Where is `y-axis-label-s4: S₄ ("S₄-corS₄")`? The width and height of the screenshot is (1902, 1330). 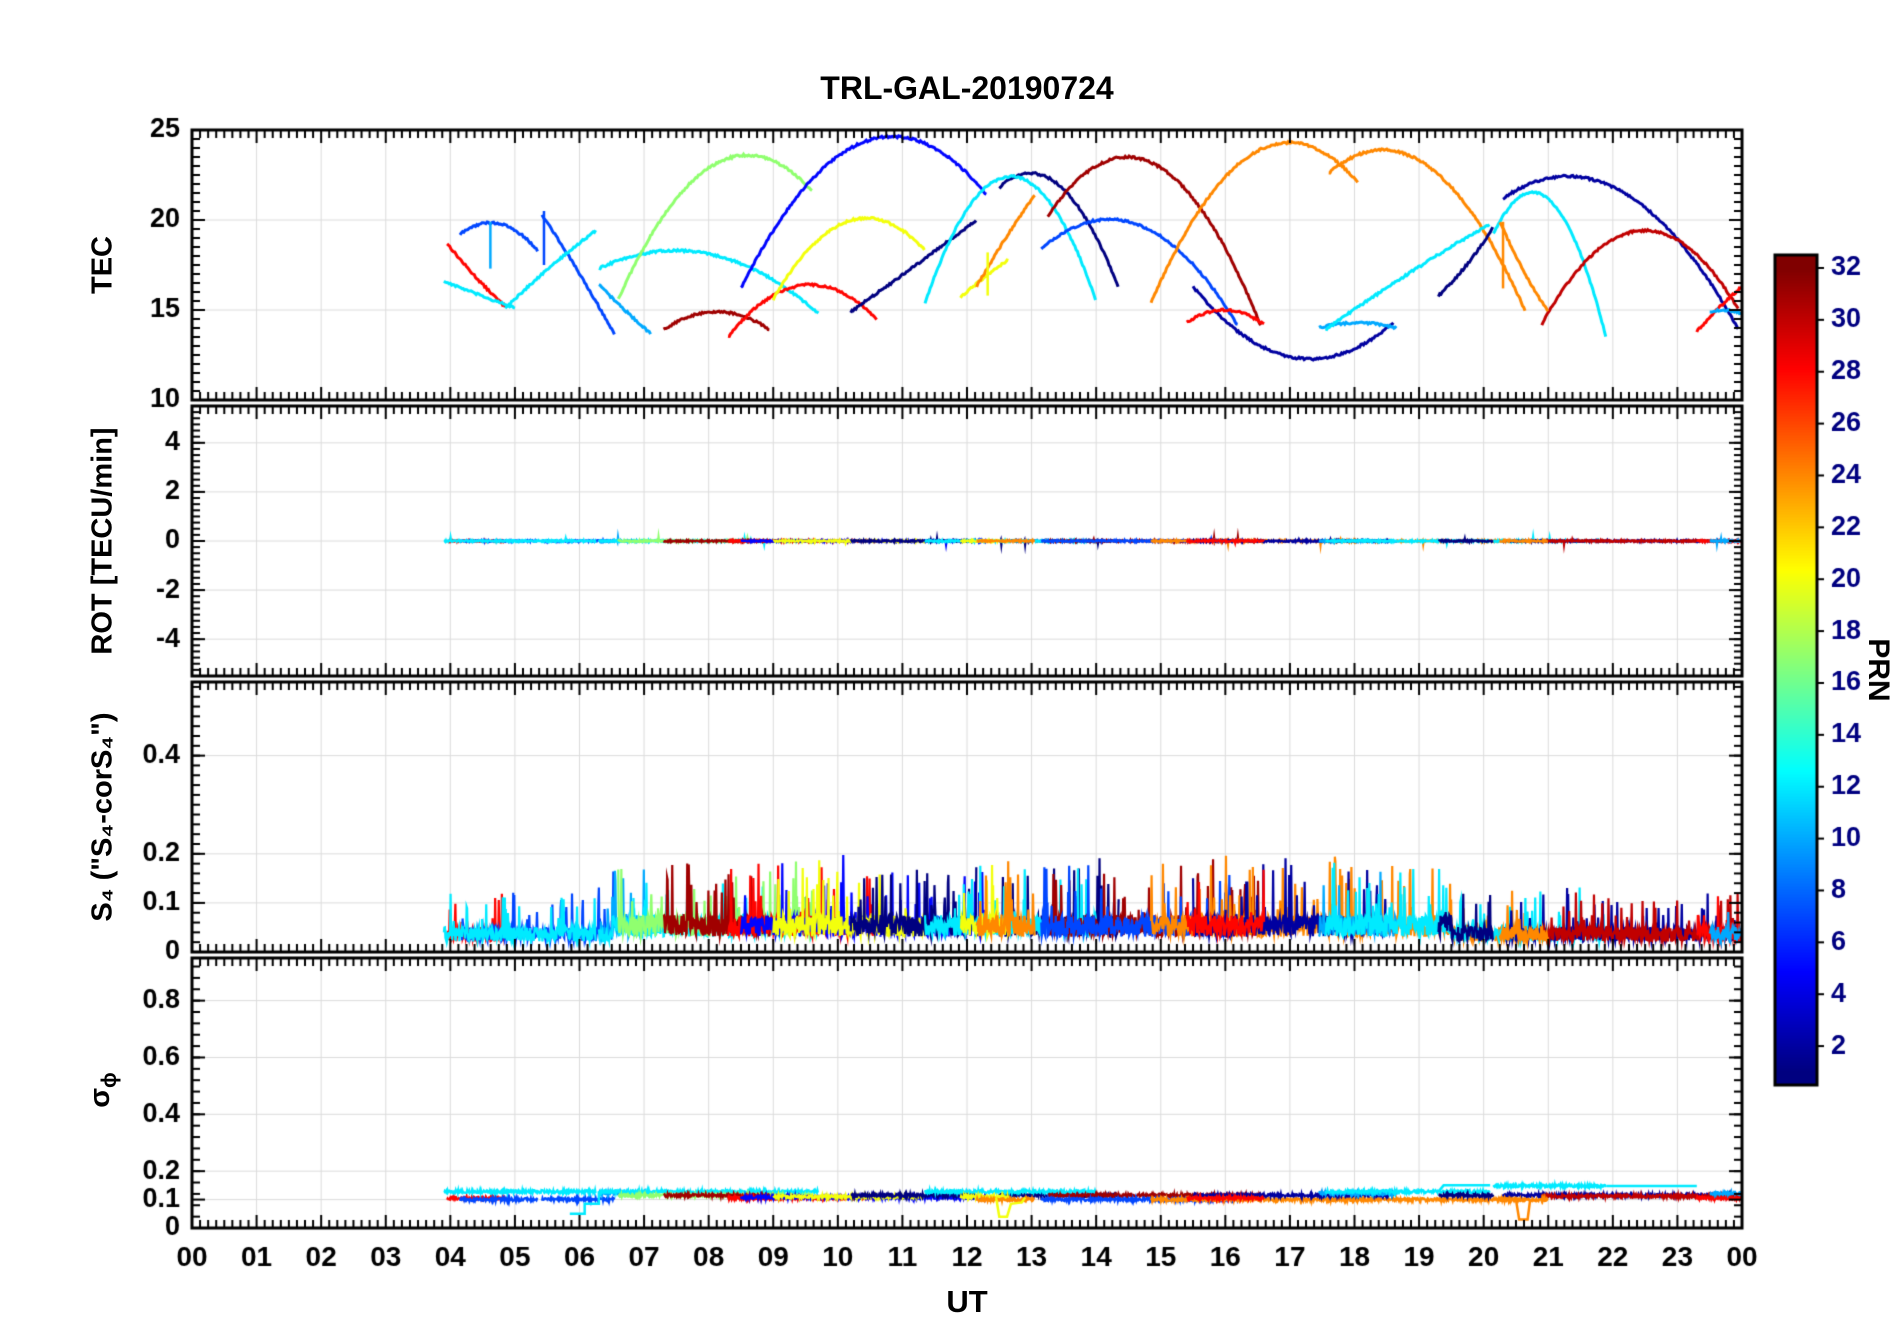 y-axis-label-s4: S₄ ("S₄-corS₄") is located at coordinates (102, 817).